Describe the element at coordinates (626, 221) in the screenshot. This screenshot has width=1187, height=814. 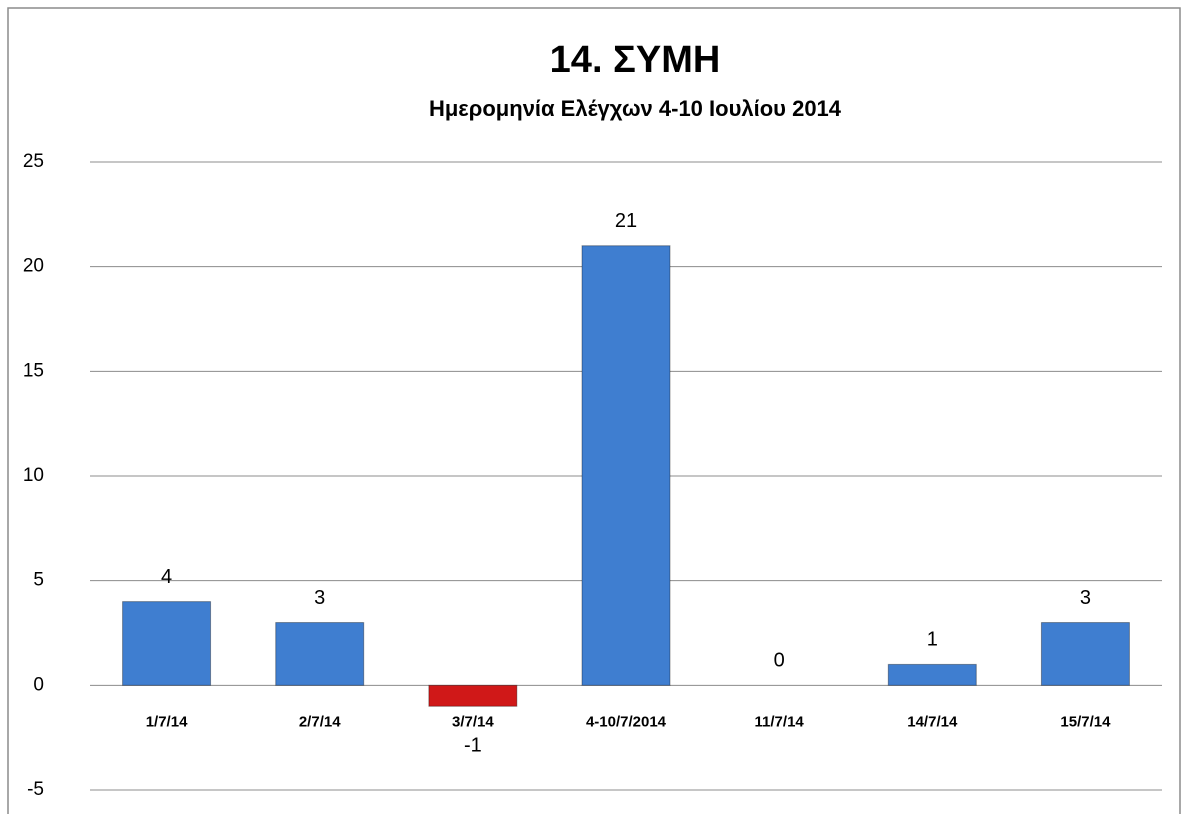
I see `value-label: 21` at that location.